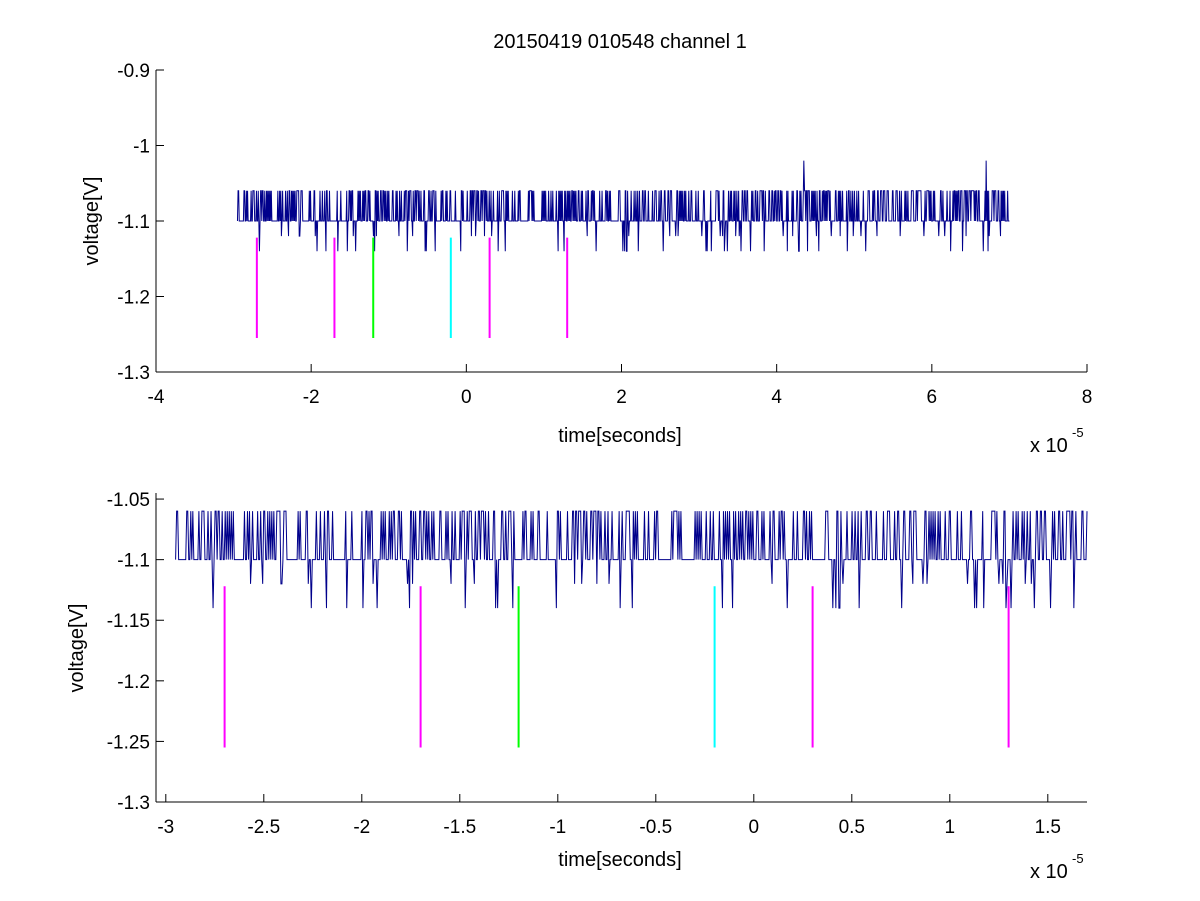 This screenshot has height=901, width=1200. What do you see at coordinates (619, 436) in the screenshot?
I see `top-x-axis-label: time[seconds]` at bounding box center [619, 436].